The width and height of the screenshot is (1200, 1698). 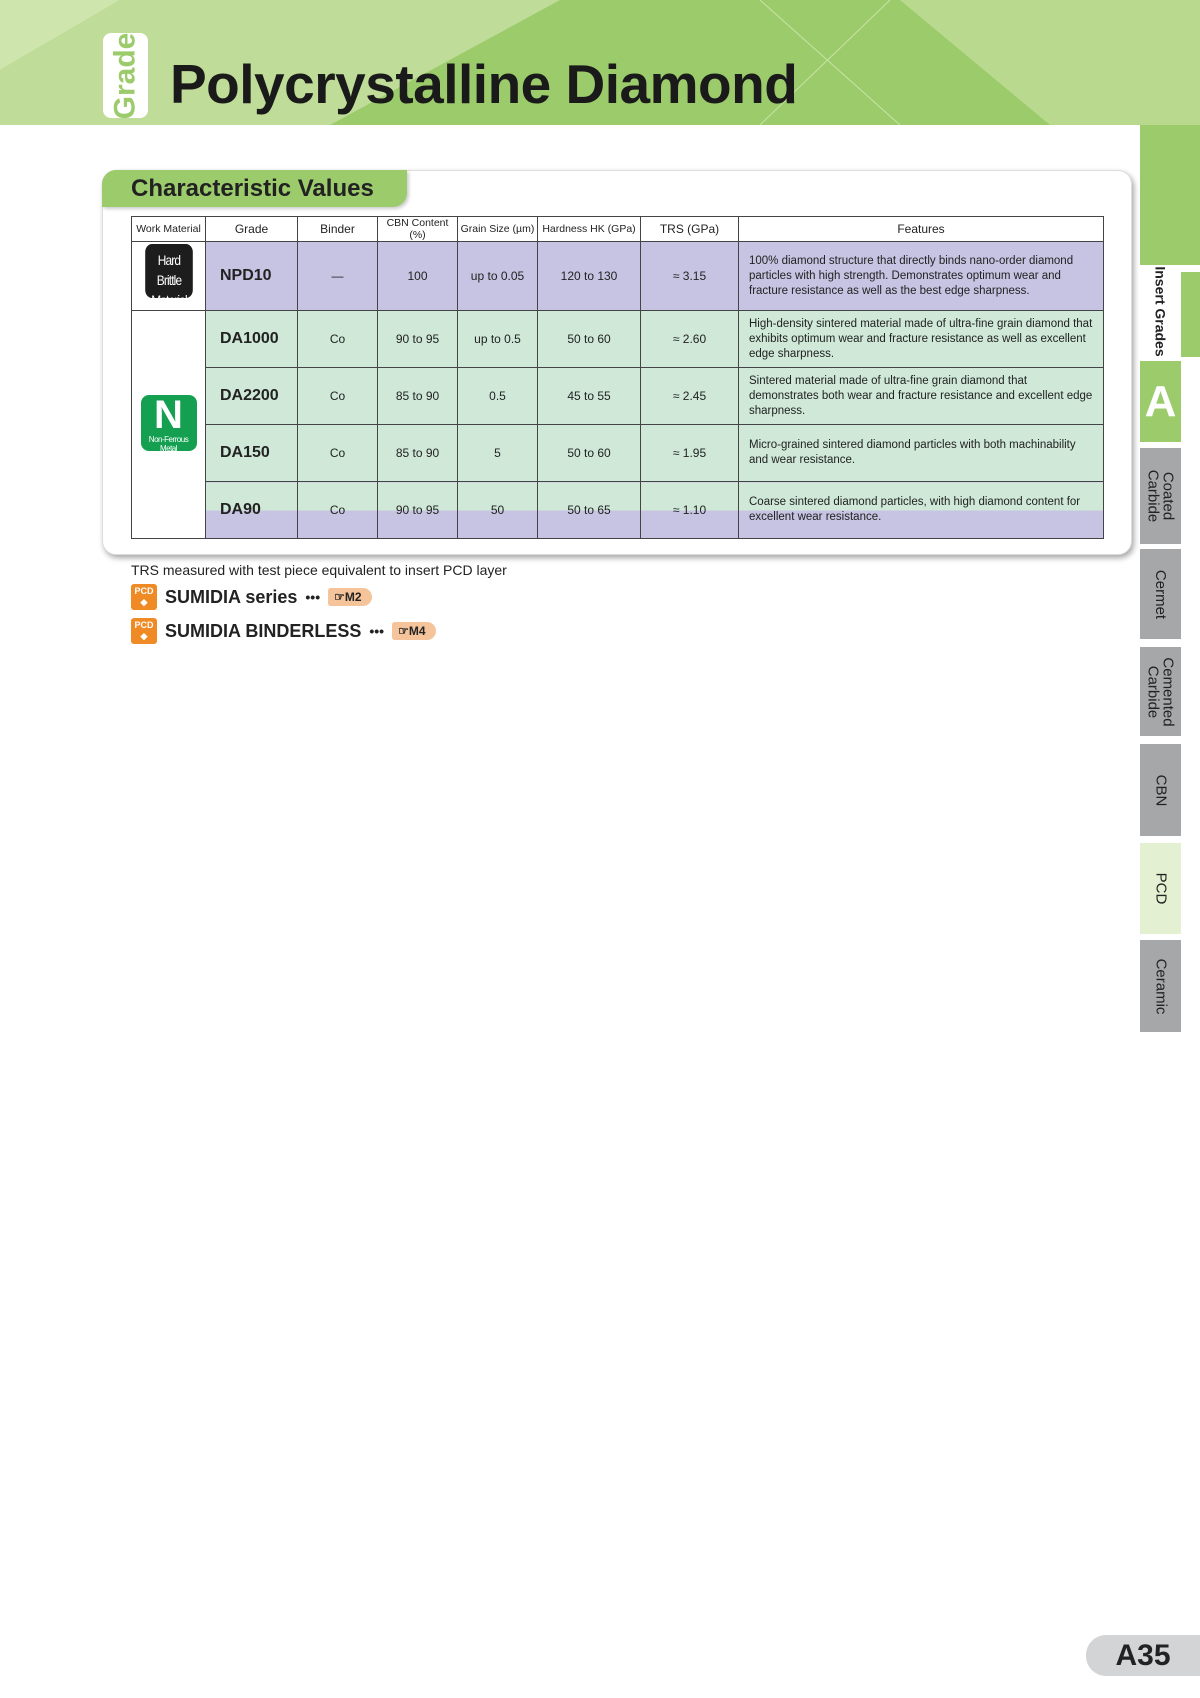 I want to click on hardness-cell: 45 to 55, so click(x=589, y=396).